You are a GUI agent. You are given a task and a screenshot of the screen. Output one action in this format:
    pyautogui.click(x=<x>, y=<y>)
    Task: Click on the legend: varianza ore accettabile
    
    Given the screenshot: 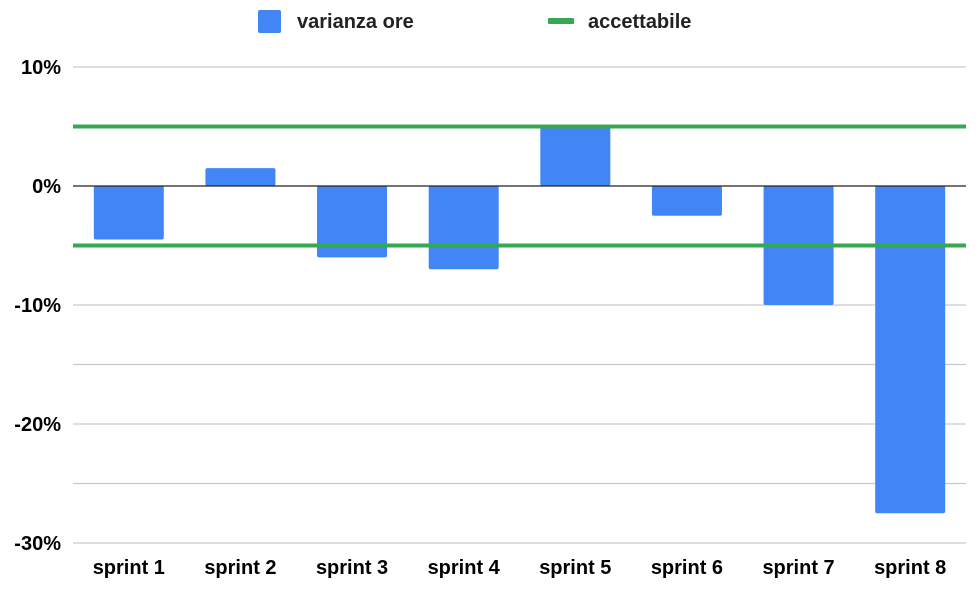 What is the action you would take?
    pyautogui.click(x=474, y=21)
    